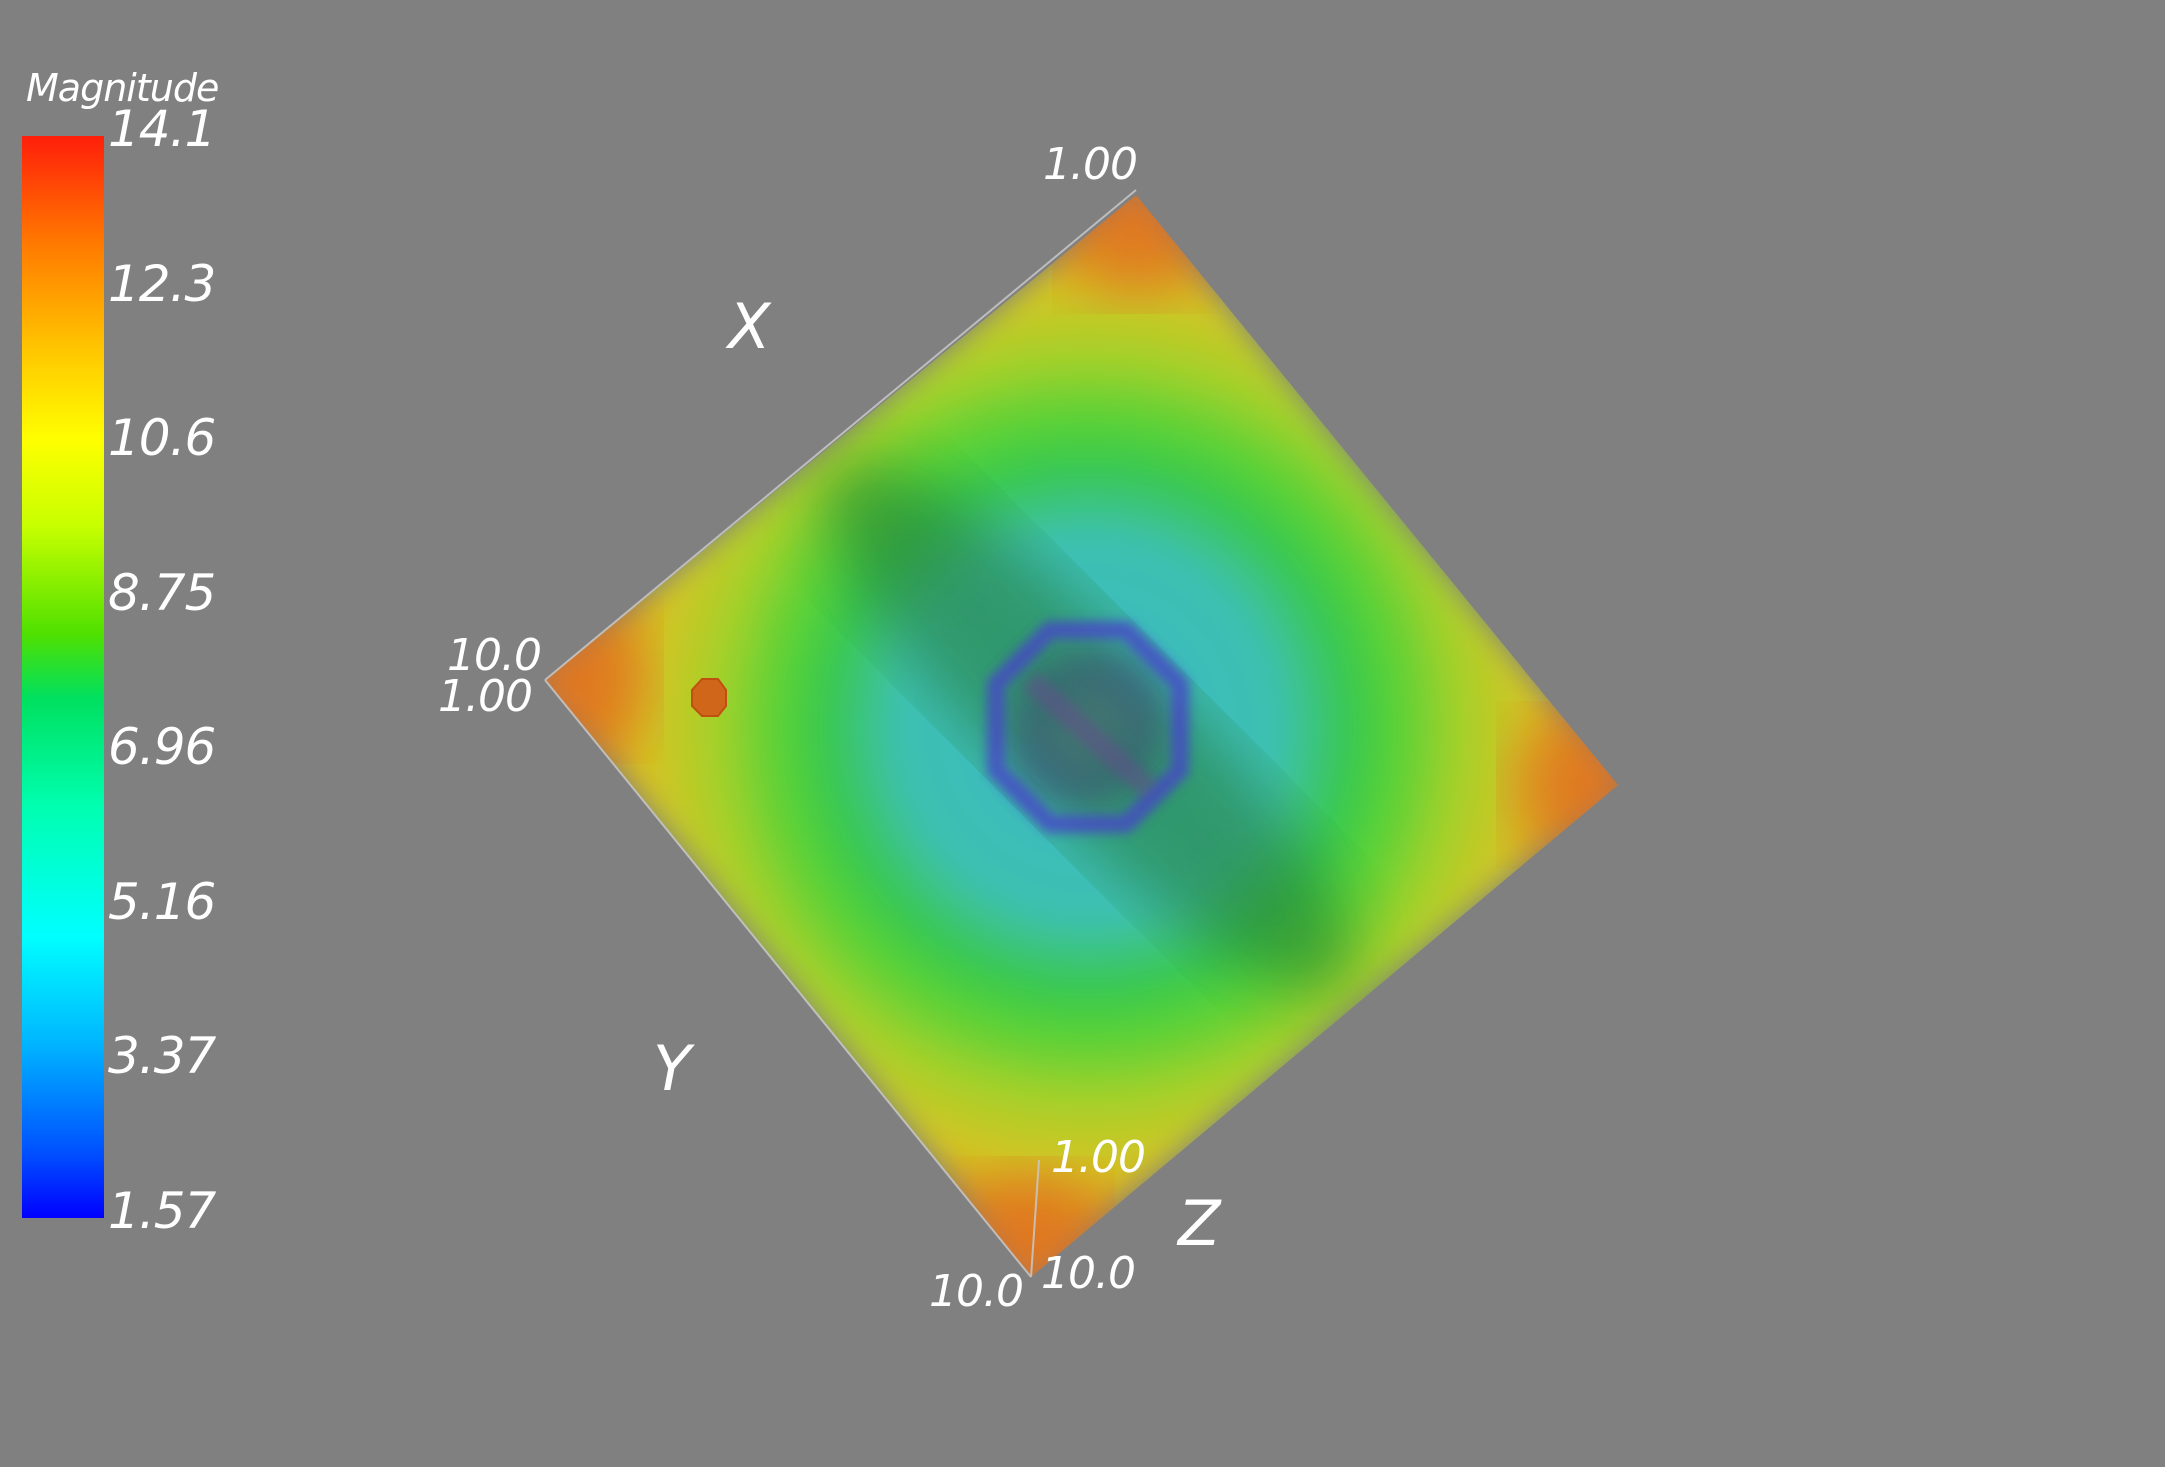 Image resolution: width=2165 pixels, height=1467 pixels. I want to click on z-axis-title: Z, so click(1199, 1223).